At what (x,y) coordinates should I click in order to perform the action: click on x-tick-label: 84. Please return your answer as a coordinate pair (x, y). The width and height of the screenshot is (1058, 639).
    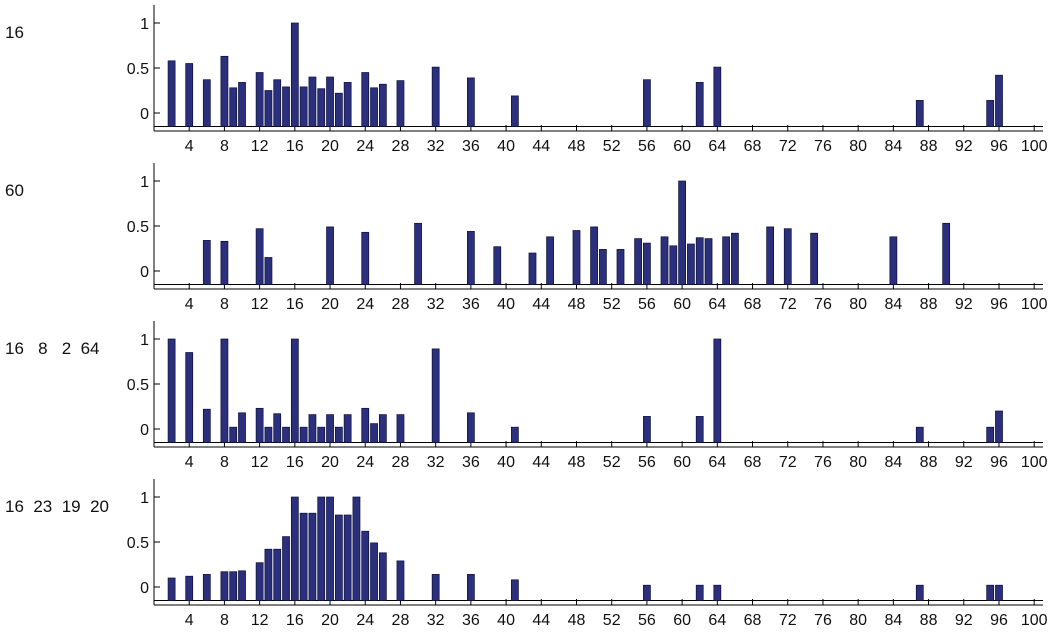
    Looking at the image, I should click on (893, 304).